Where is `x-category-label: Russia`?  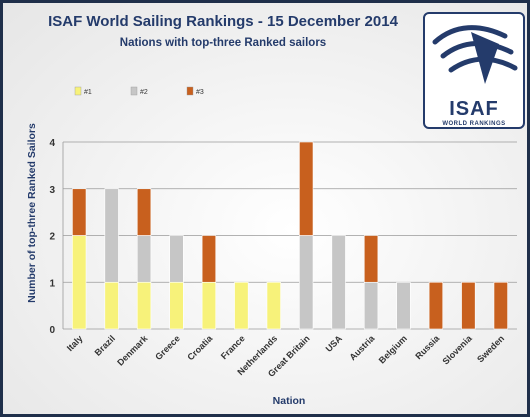 x-category-label: Russia is located at coordinates (427, 347).